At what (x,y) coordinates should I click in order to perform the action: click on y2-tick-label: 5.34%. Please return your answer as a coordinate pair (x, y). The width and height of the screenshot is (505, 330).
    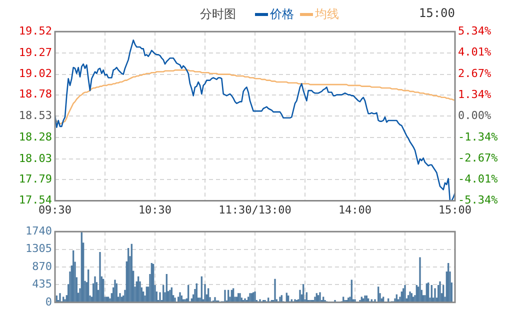
    Looking at the image, I should click on (475, 31).